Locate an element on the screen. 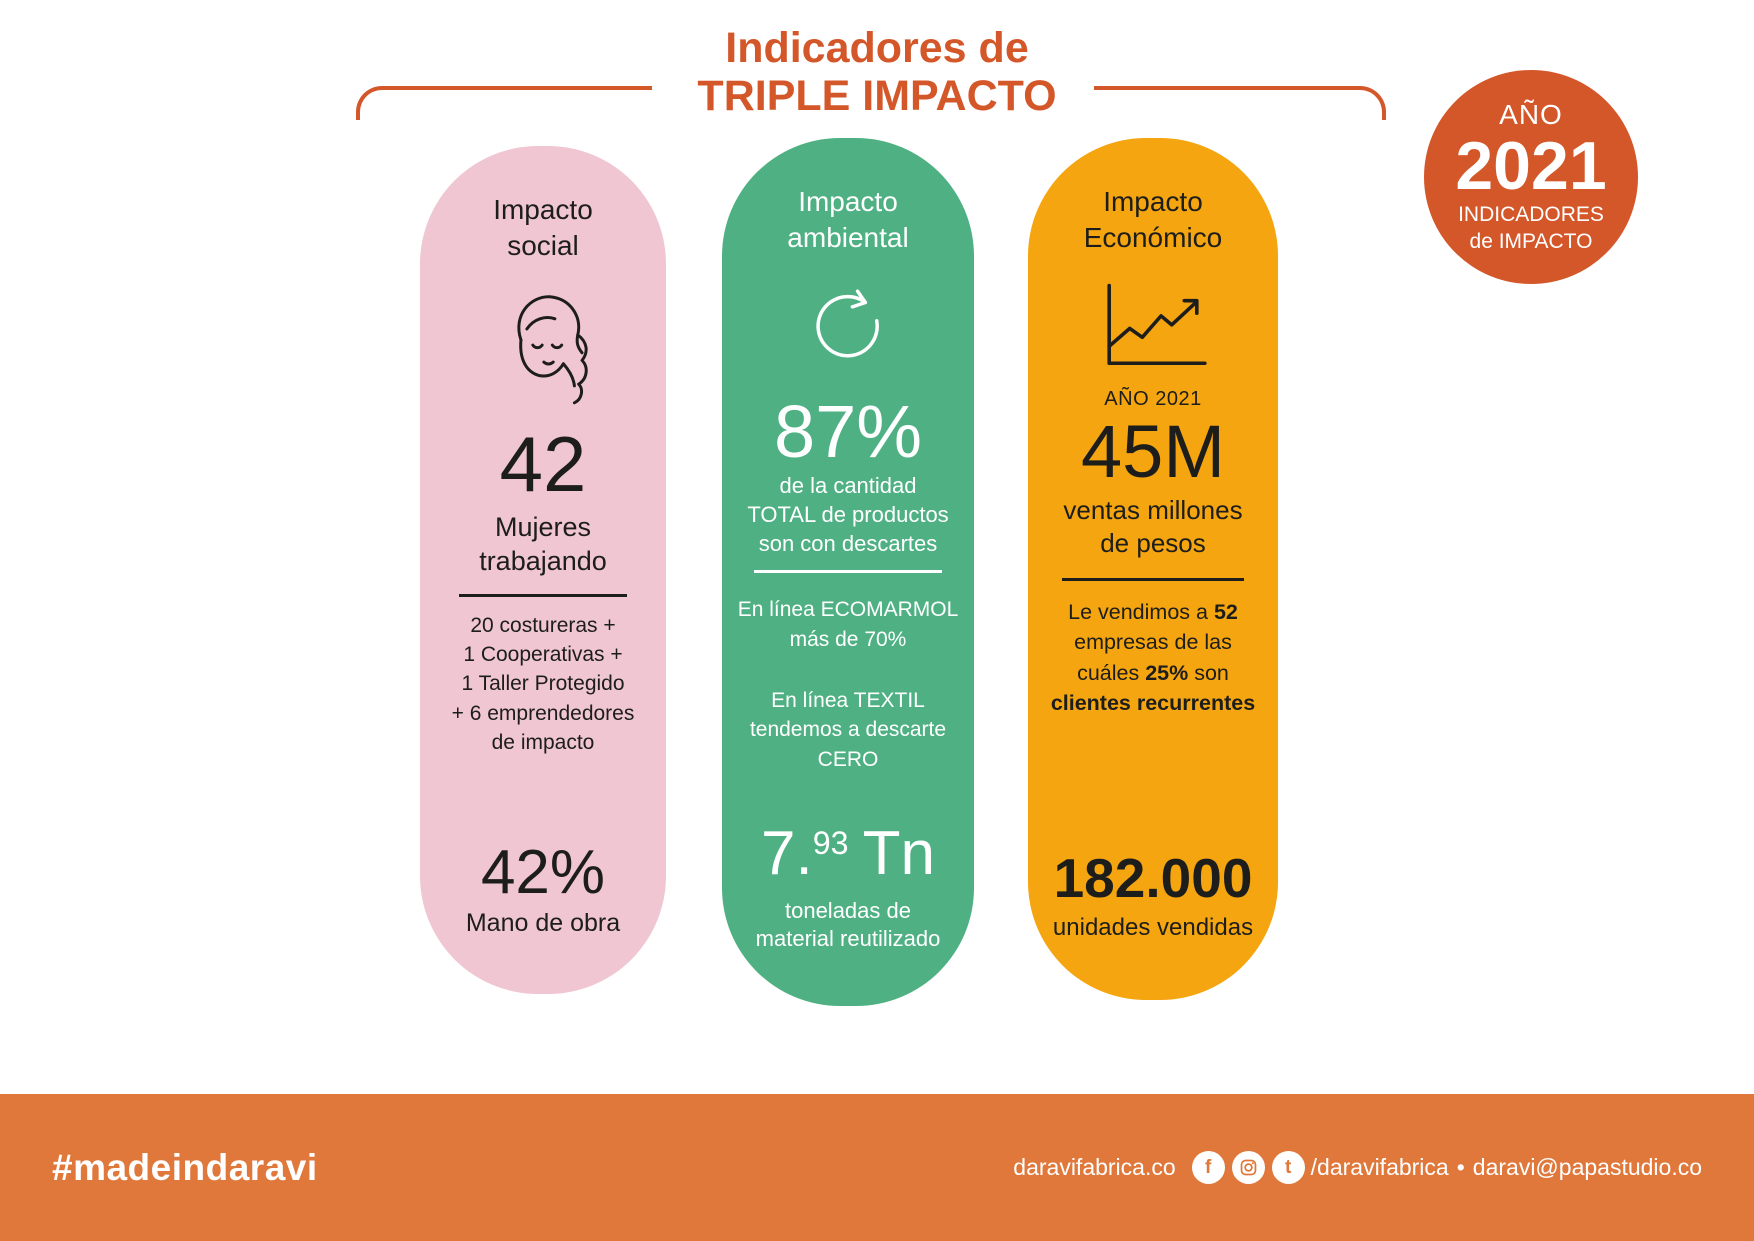 The image size is (1754, 1241). footer-website: daravifabrica.co is located at coordinates (1094, 1167).